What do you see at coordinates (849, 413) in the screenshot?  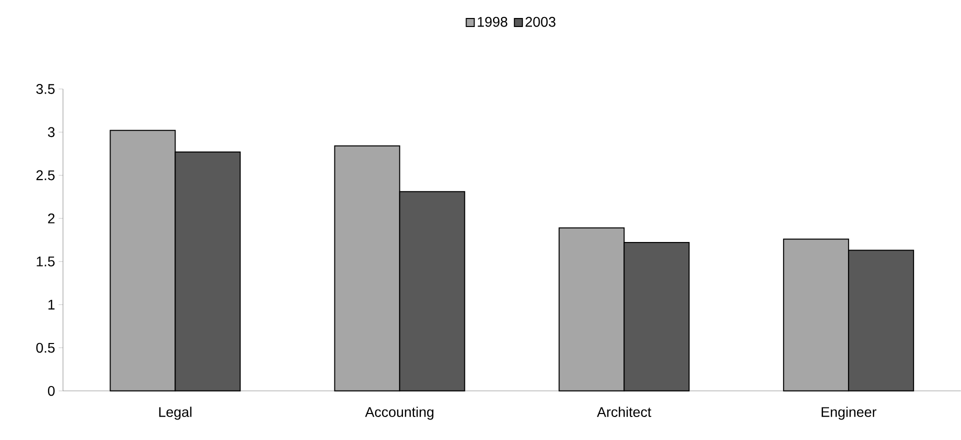 I see `x-tick-label: Engineer` at bounding box center [849, 413].